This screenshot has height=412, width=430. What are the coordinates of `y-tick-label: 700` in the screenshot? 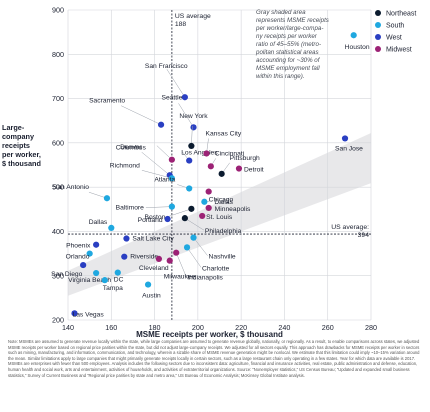 It's located at (58, 98).